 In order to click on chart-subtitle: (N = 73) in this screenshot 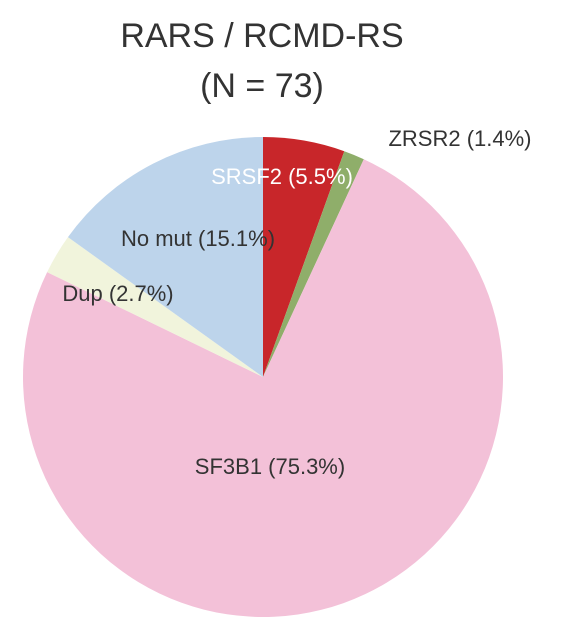, I will do `click(262, 86)`.